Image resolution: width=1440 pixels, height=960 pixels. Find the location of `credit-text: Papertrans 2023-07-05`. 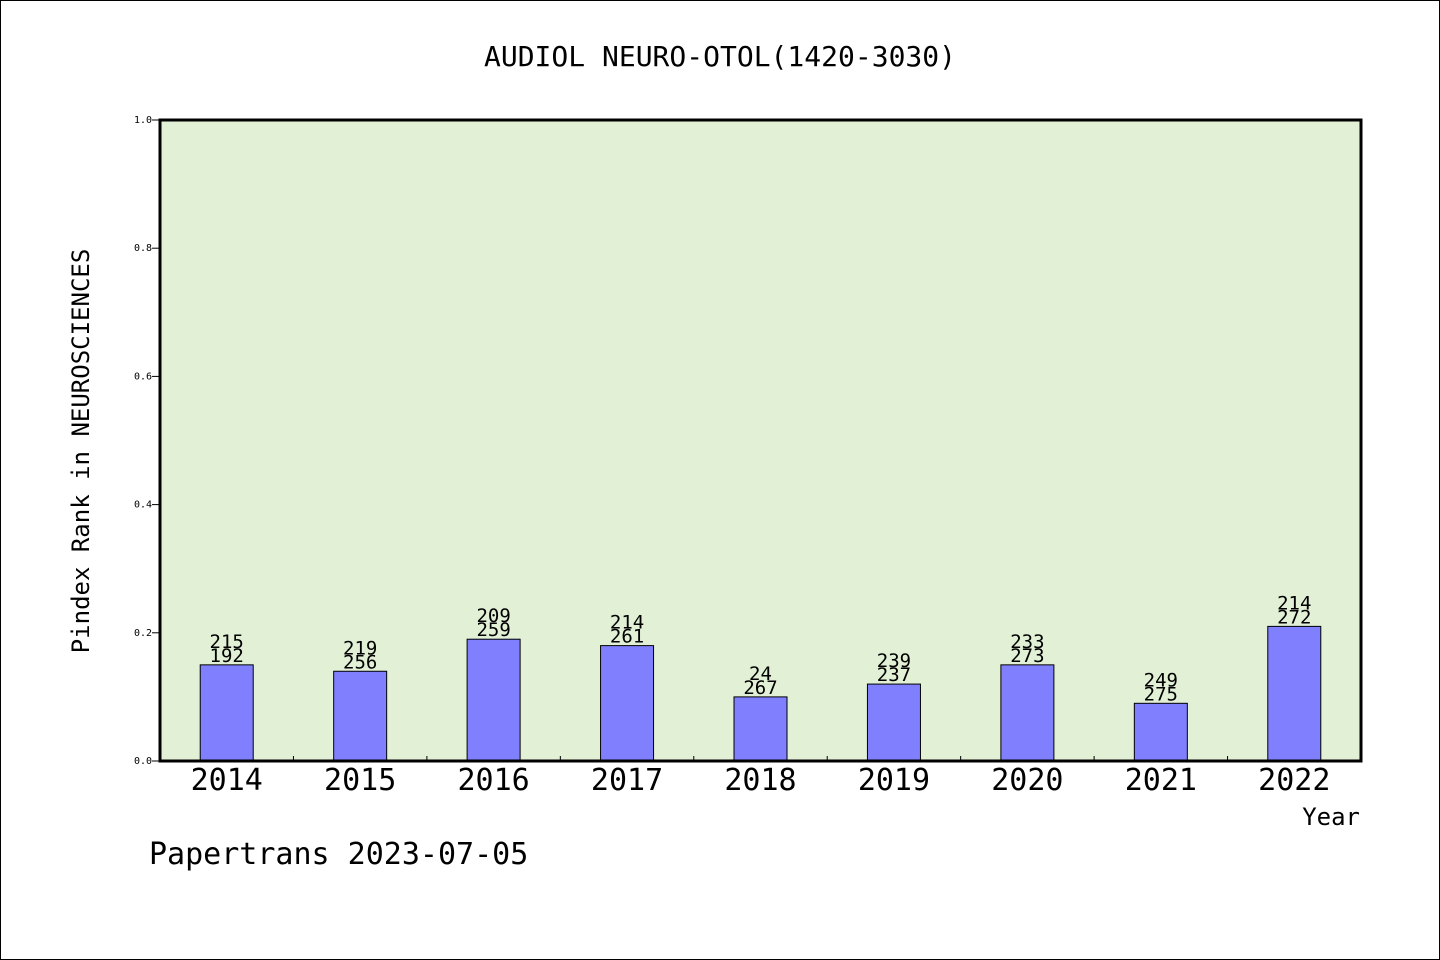

credit-text: Papertrans 2023-07-05 is located at coordinates (338, 854).